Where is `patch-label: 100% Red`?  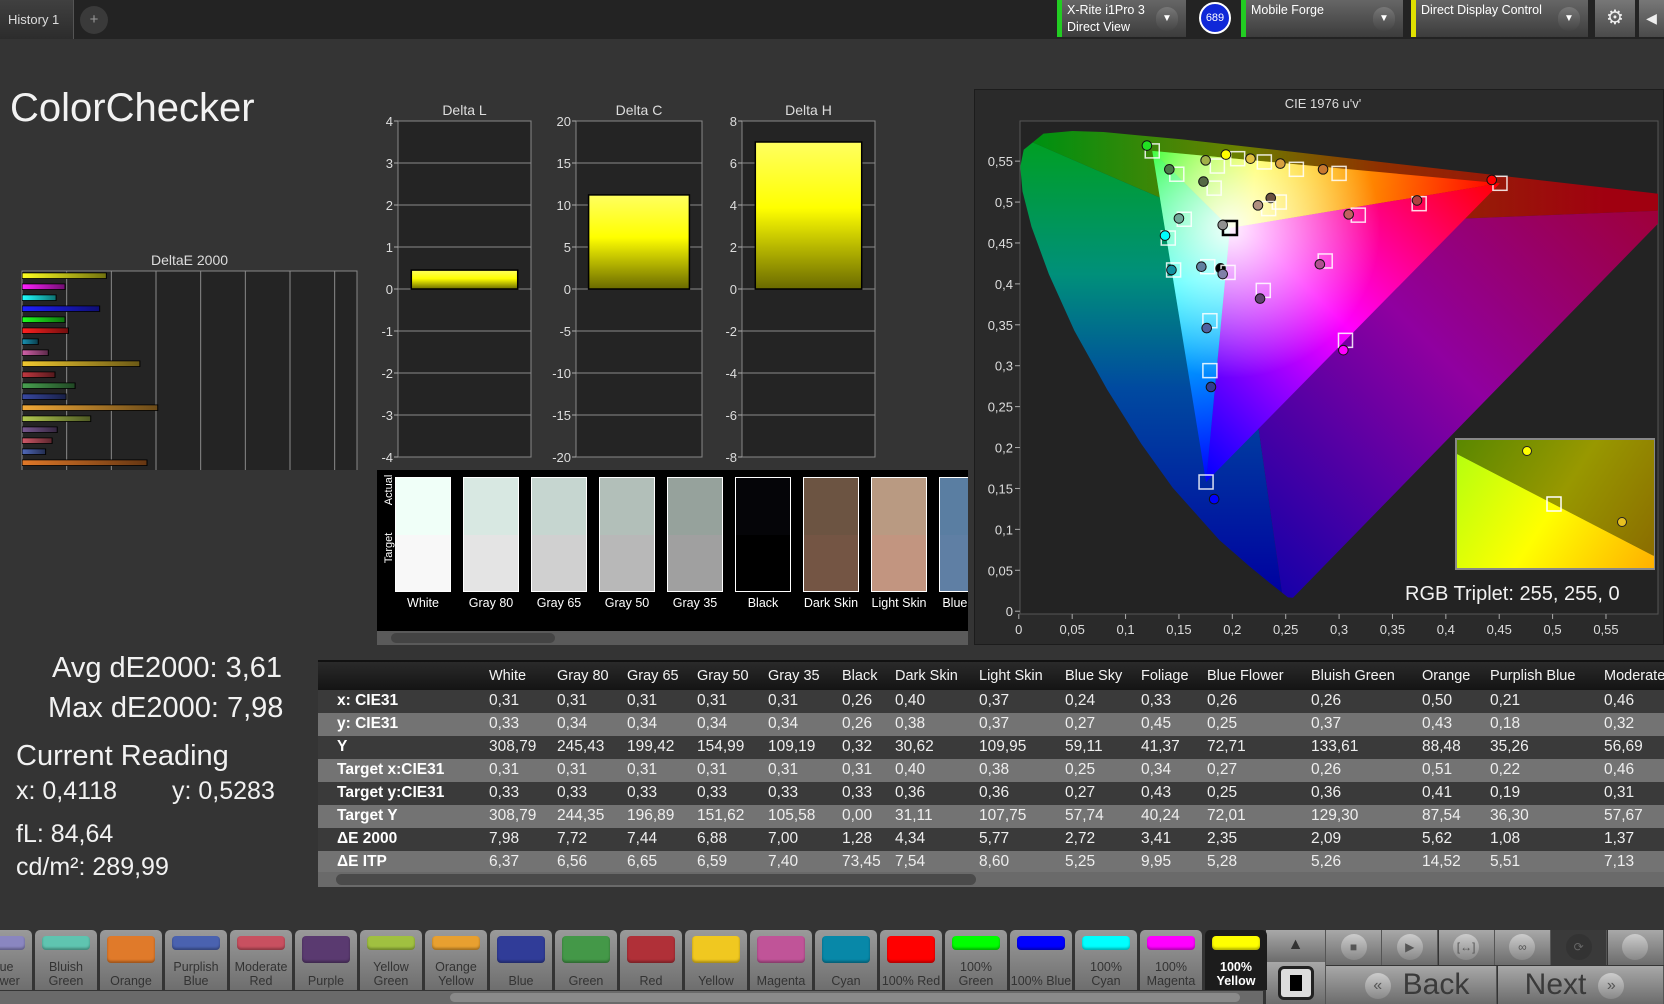 patch-label: 100% Red is located at coordinates (911, 981).